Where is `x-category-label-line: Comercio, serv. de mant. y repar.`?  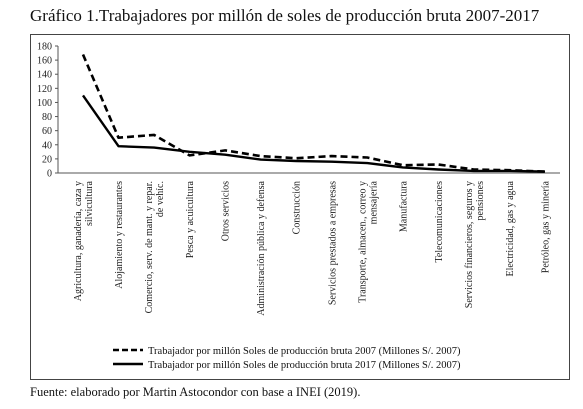 x-category-label-line: Comercio, serv. de mant. y repar. is located at coordinates (149, 247).